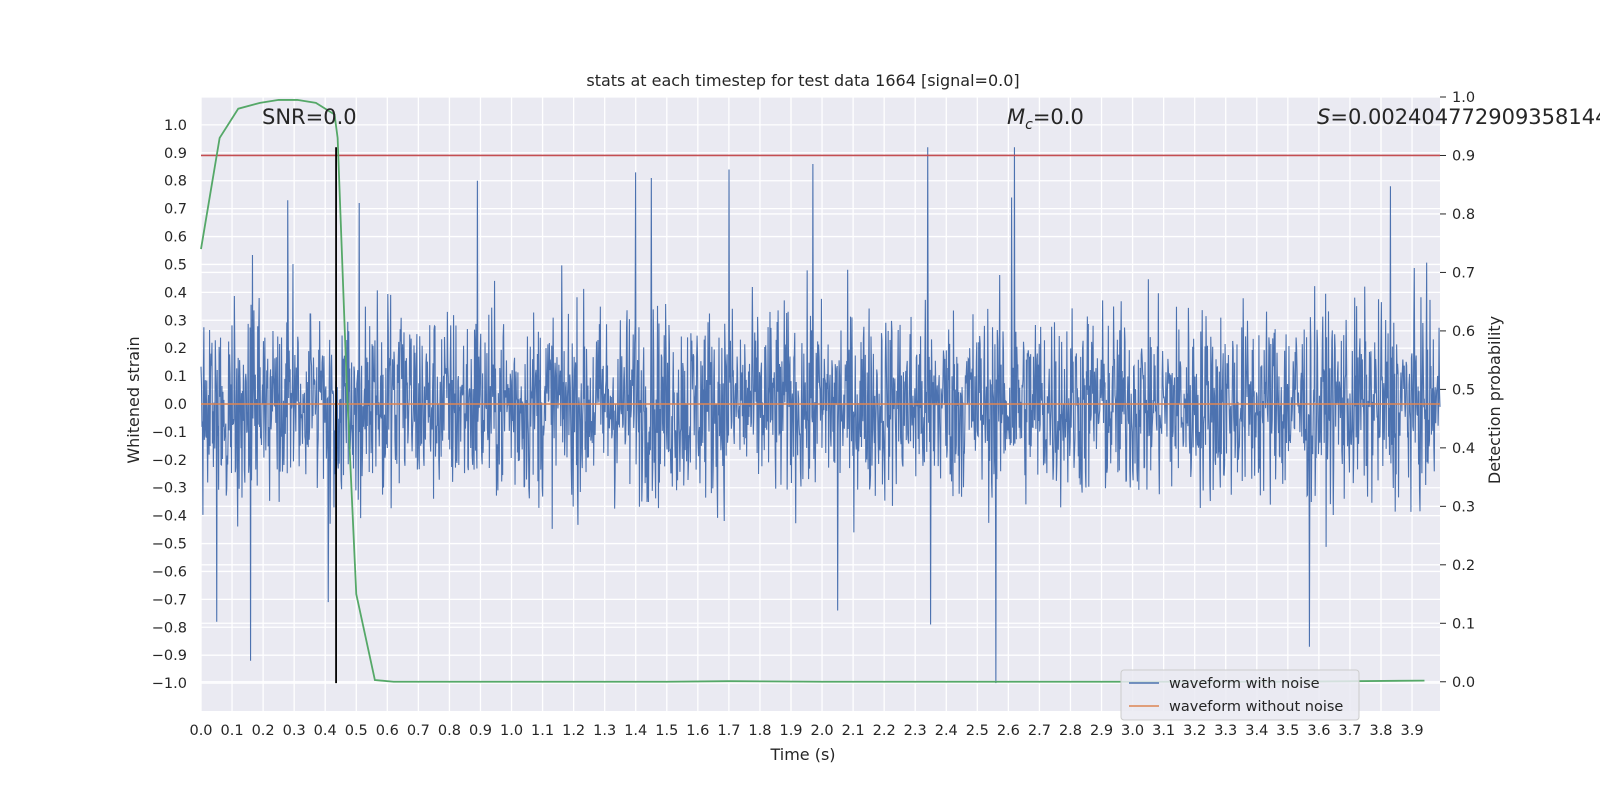  I want to click on chirp-mass-subscript: c, so click(1029, 125).